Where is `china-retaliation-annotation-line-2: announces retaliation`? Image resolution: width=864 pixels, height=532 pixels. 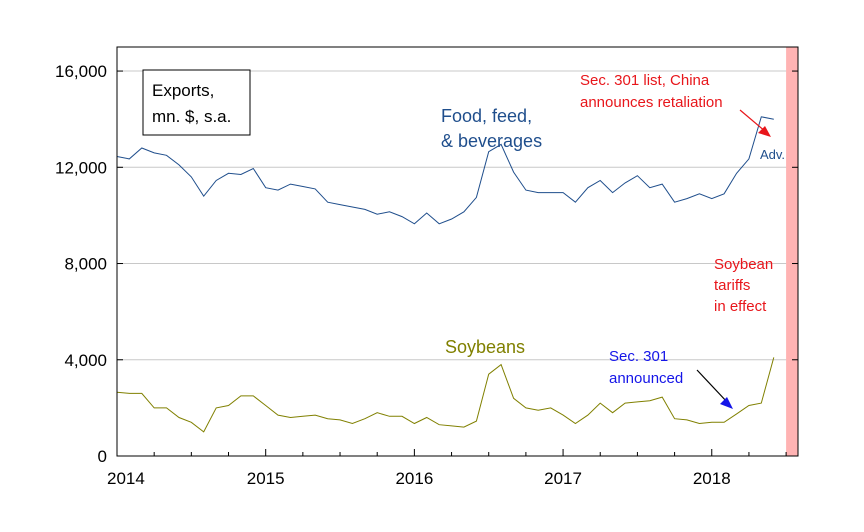
china-retaliation-annotation-line-2: announces retaliation is located at coordinates (651, 102).